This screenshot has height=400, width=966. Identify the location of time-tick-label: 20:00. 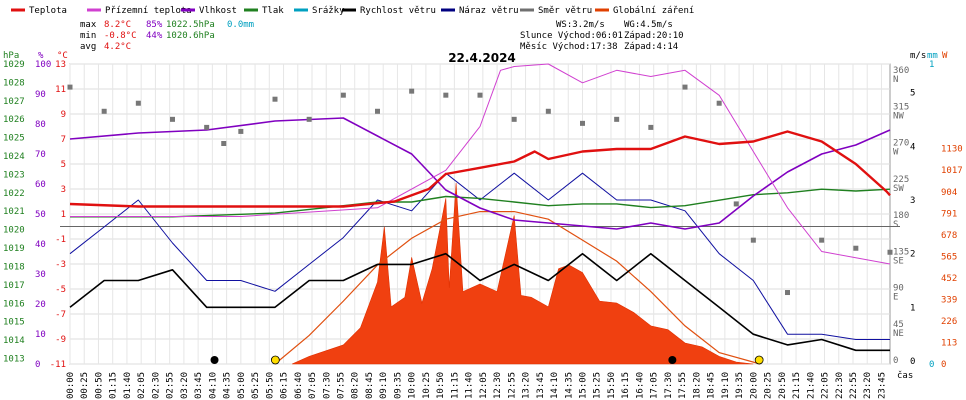
(754, 385).